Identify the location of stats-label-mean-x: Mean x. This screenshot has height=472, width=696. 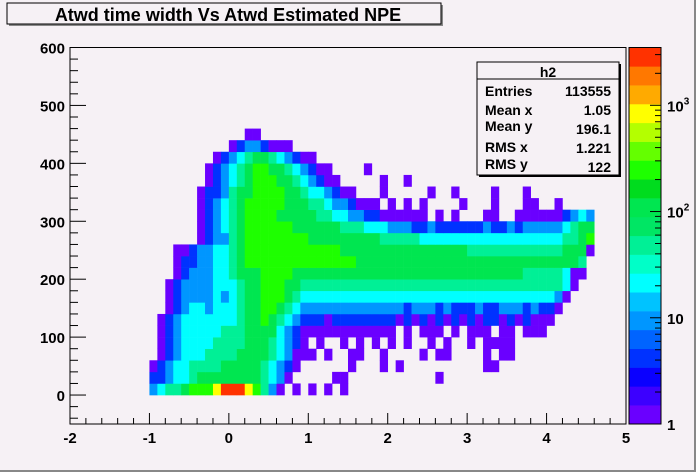
(509, 110).